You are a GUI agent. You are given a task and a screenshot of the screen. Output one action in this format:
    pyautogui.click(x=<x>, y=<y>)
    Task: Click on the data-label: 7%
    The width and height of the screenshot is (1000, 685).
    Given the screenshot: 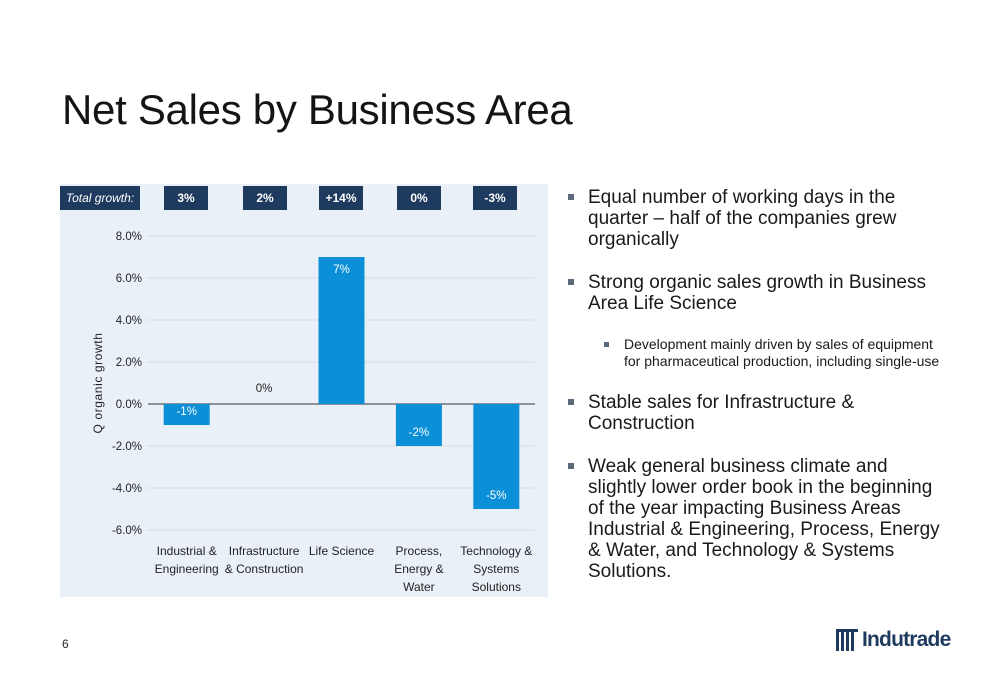 What is the action you would take?
    pyautogui.click(x=341, y=270)
    